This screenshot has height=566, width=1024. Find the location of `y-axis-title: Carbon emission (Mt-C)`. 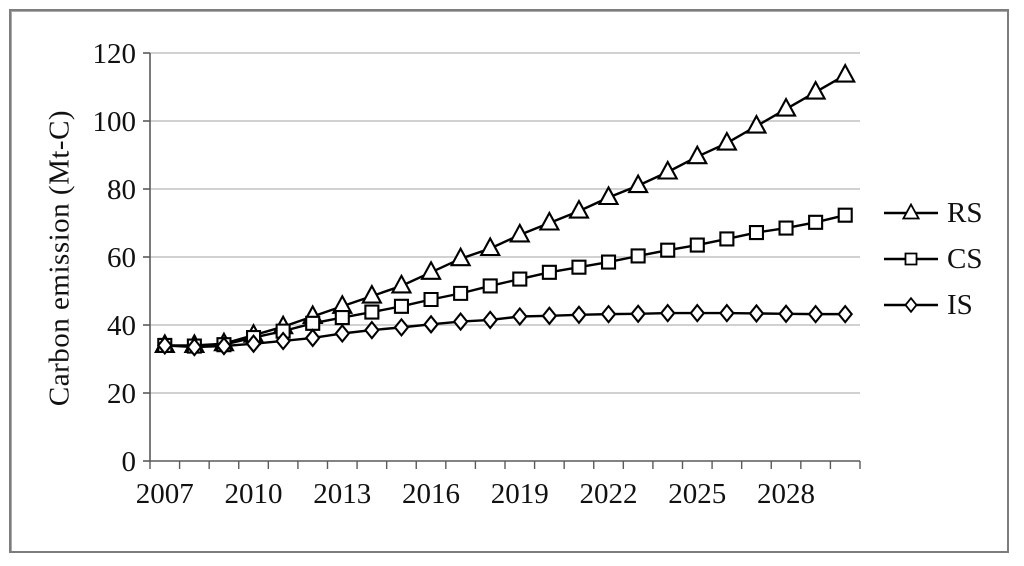

y-axis-title: Carbon emission (Mt-C) is located at coordinates (59, 258).